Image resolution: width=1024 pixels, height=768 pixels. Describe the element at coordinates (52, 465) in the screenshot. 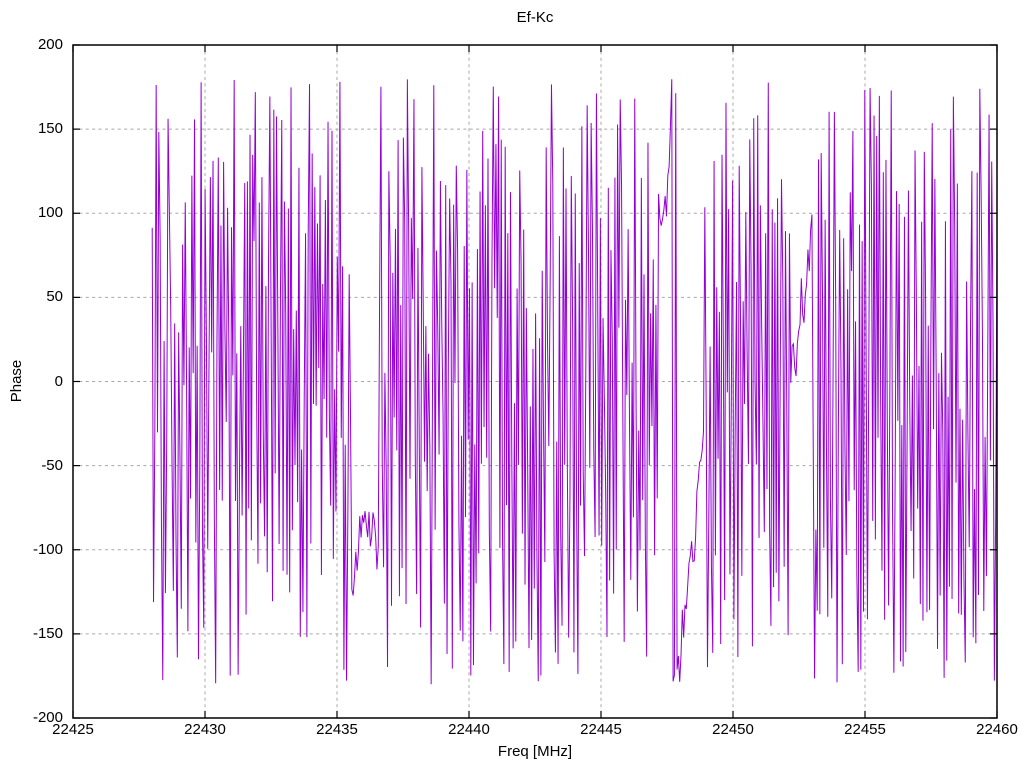

I see `y-tick-label: -50` at that location.